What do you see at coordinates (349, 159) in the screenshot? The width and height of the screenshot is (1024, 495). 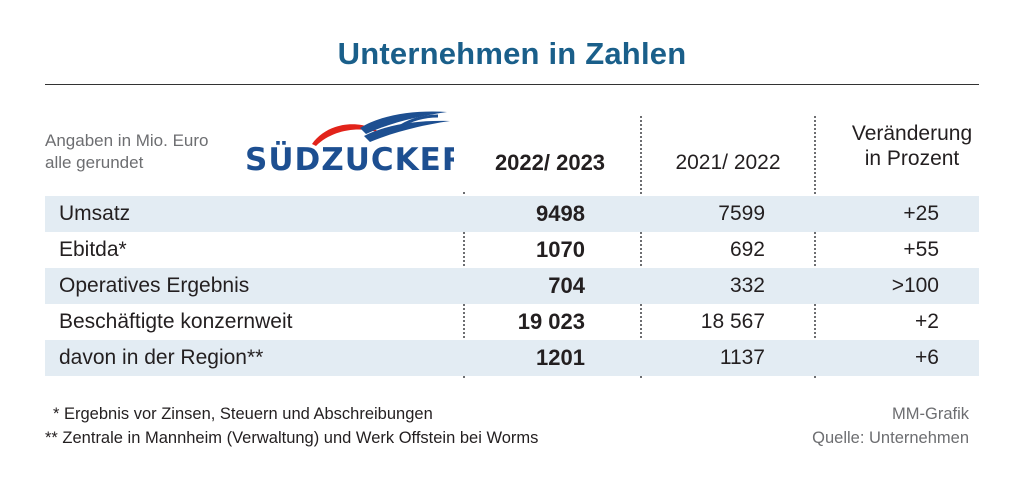 I see `svg-text: SÜDZUCKER` at bounding box center [349, 159].